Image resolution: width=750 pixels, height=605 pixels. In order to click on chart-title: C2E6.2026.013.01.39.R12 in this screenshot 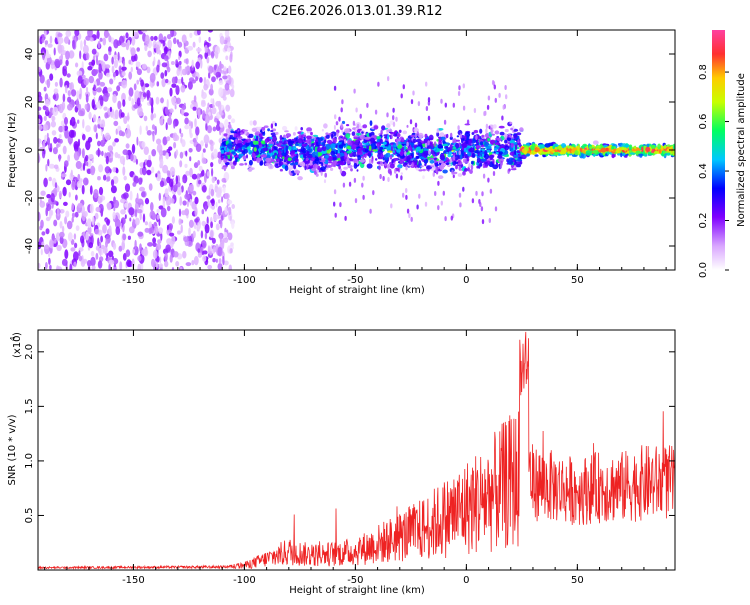, I will do `click(356, 11)`.